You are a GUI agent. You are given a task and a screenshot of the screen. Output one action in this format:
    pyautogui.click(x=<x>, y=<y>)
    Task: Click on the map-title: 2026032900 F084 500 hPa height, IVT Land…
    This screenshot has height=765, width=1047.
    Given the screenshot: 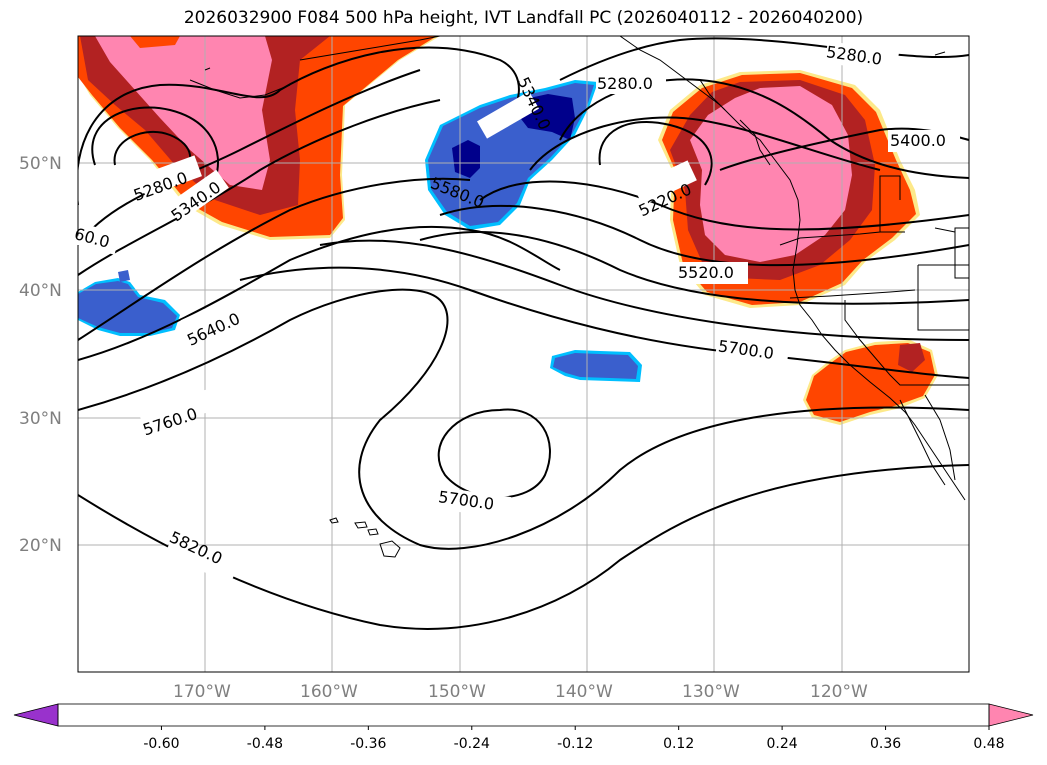 What is the action you would take?
    pyautogui.click(x=523, y=18)
    